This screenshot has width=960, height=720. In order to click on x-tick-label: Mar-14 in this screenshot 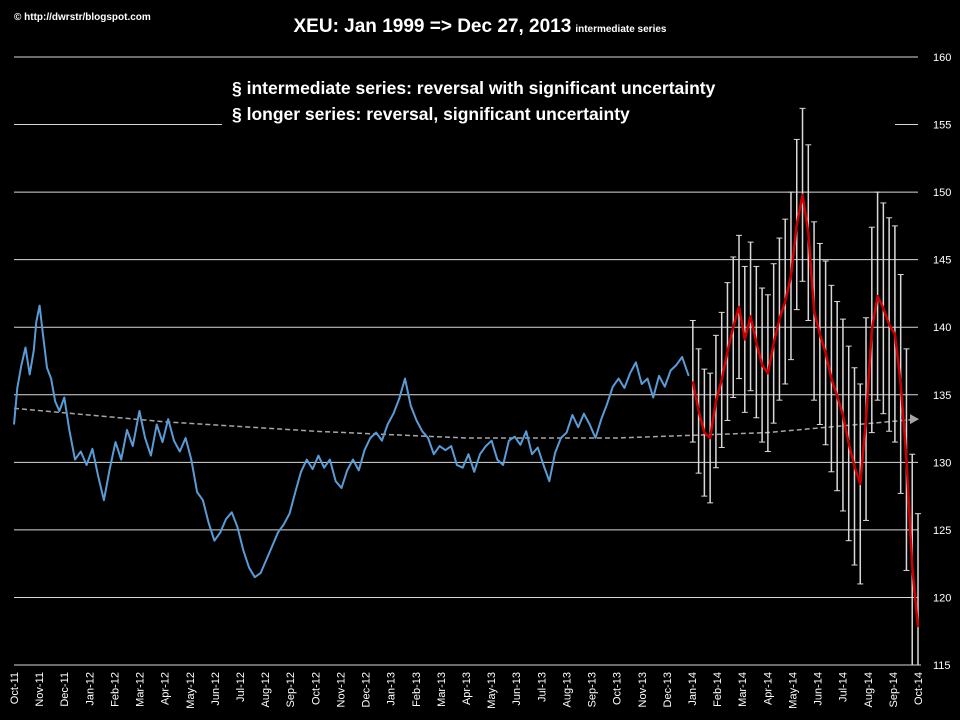, I will do `click(743, 689)`.